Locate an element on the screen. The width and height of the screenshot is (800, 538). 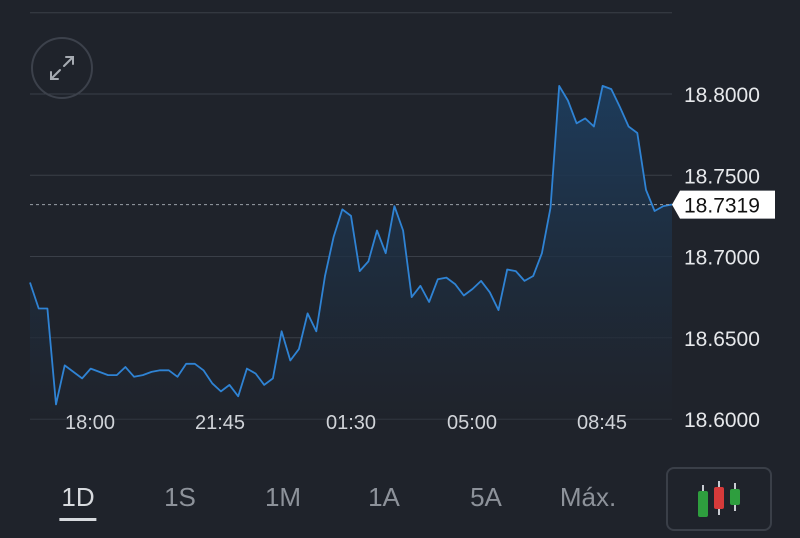
y-tick-label: 18.7000 is located at coordinates (722, 258).